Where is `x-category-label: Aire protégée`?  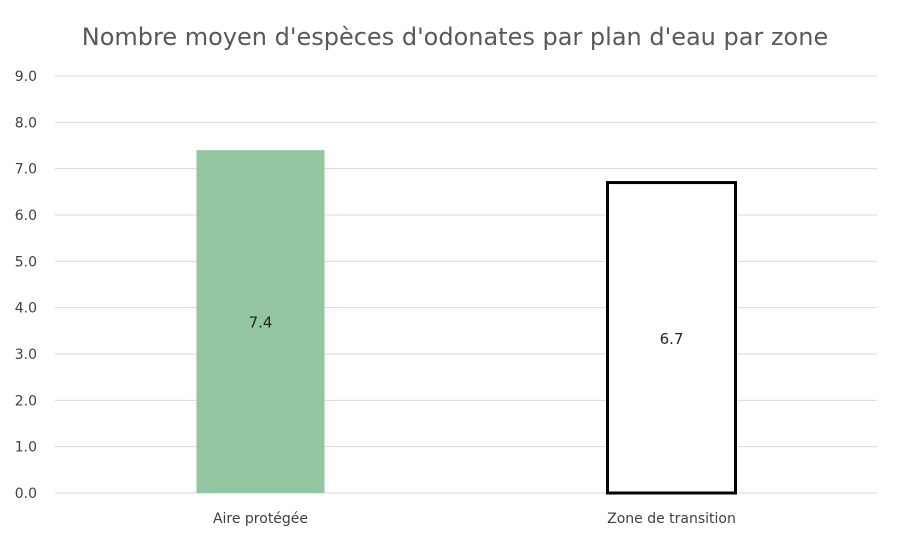
x-category-label: Aire protégée is located at coordinates (260, 519).